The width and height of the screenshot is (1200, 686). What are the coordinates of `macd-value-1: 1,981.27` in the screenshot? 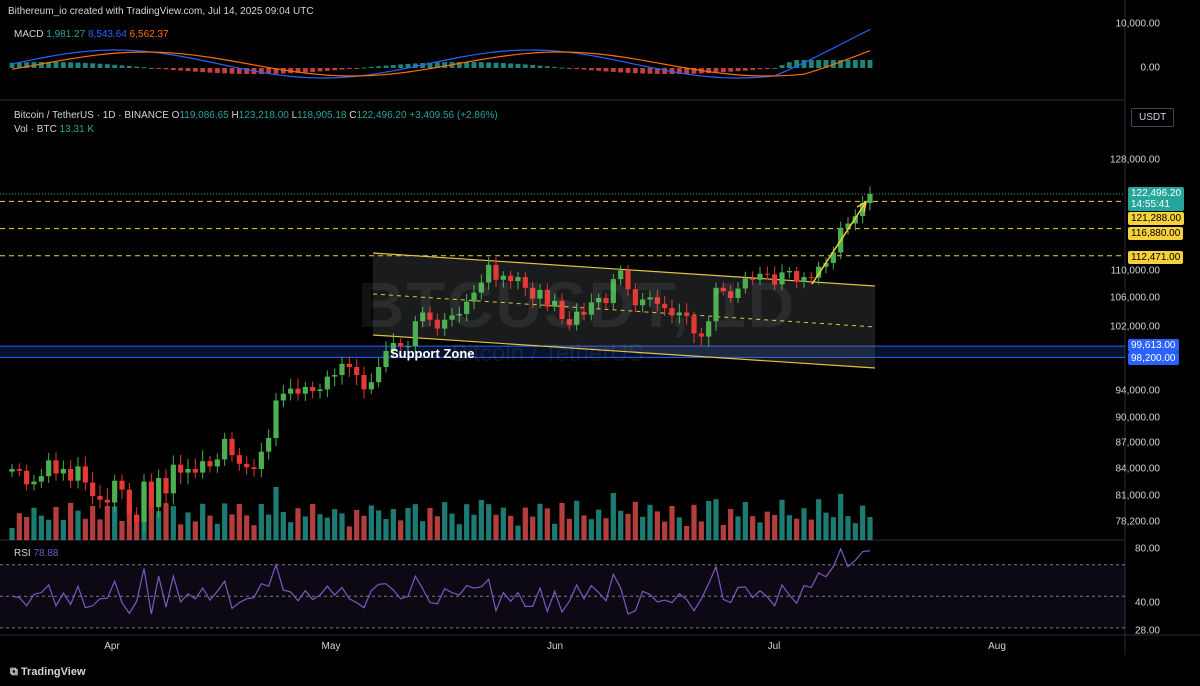 It's located at (66, 34).